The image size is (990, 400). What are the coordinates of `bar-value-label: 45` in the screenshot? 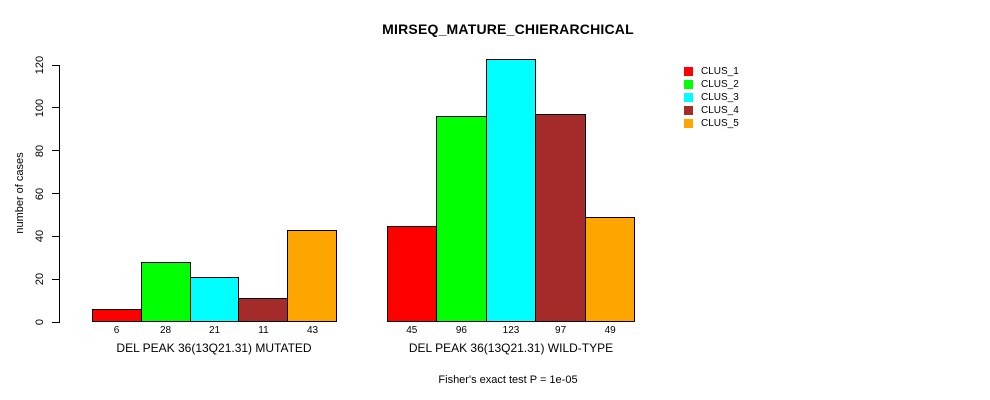 It's located at (412, 330).